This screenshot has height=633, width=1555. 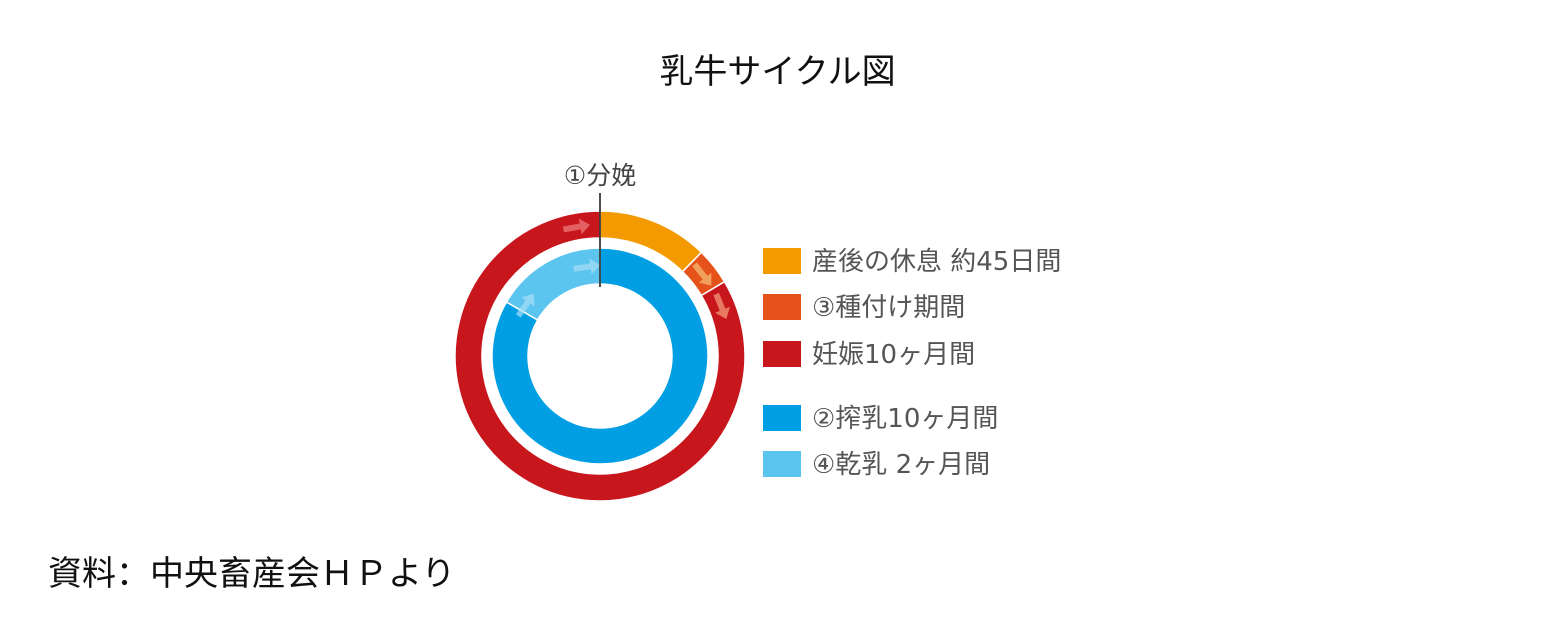 What do you see at coordinates (782, 464) in the screenshot?
I see `legend-swatch-dry` at bounding box center [782, 464].